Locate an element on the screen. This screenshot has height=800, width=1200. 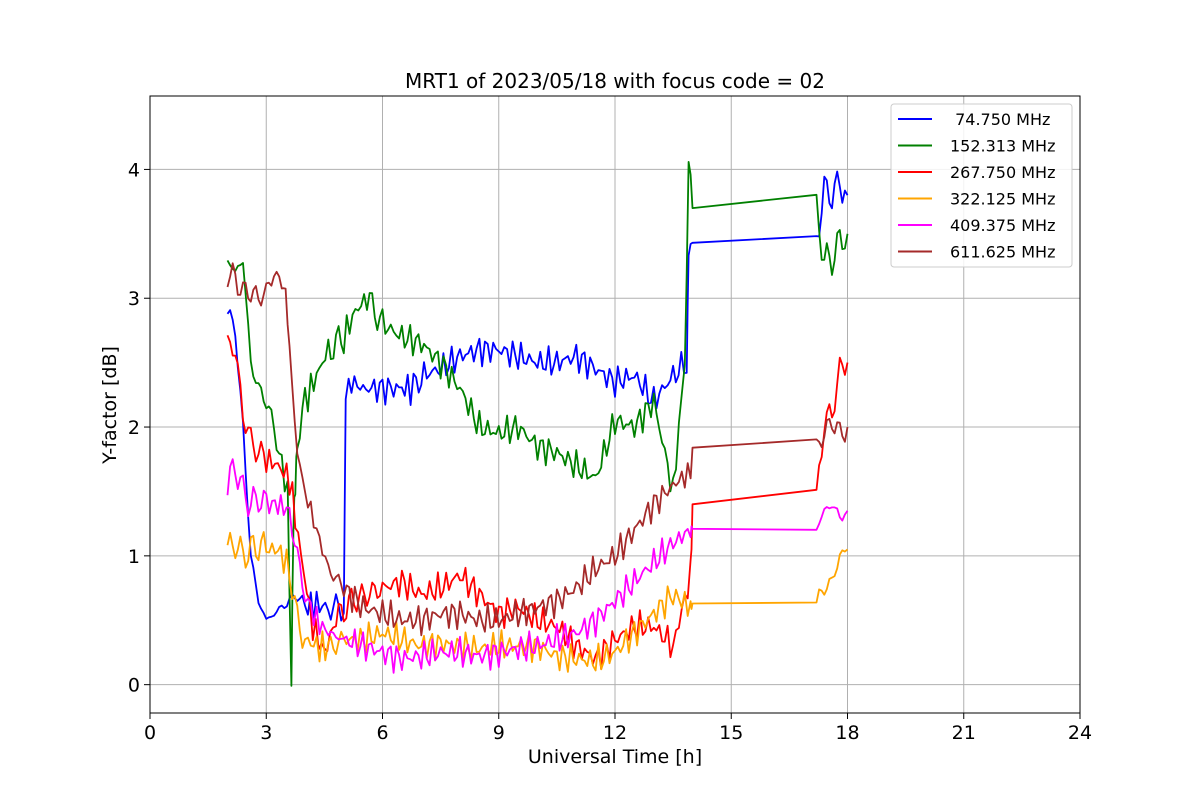
x-tick-label: 18 is located at coordinates (847, 733).